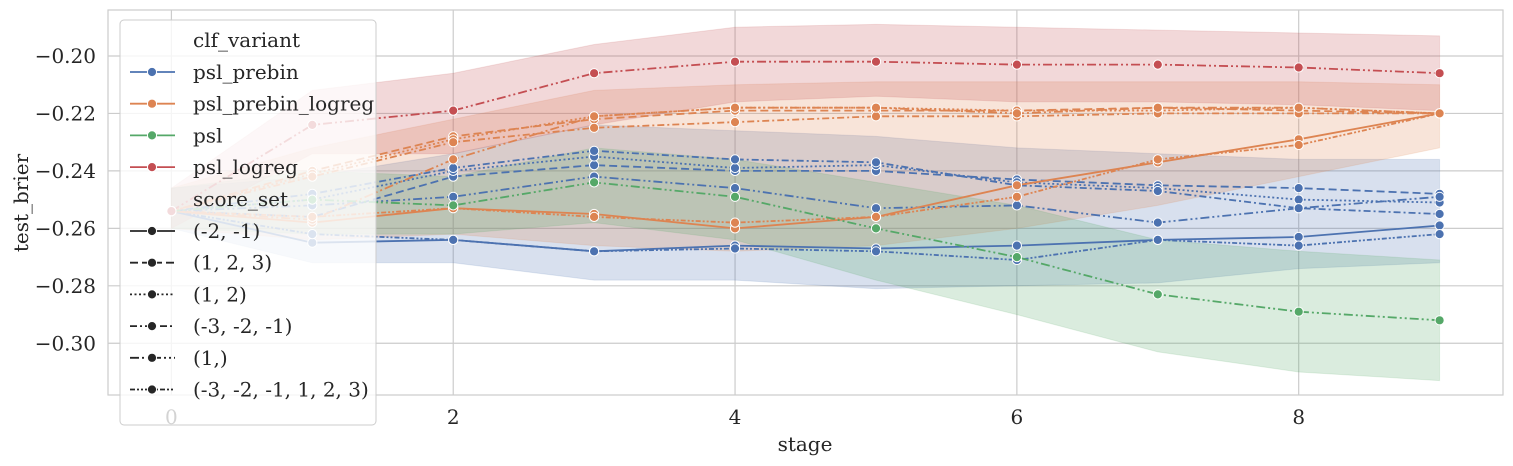 The height and width of the screenshot is (466, 1513). I want to click on y-tick-label: −0.26, so click(65, 228).